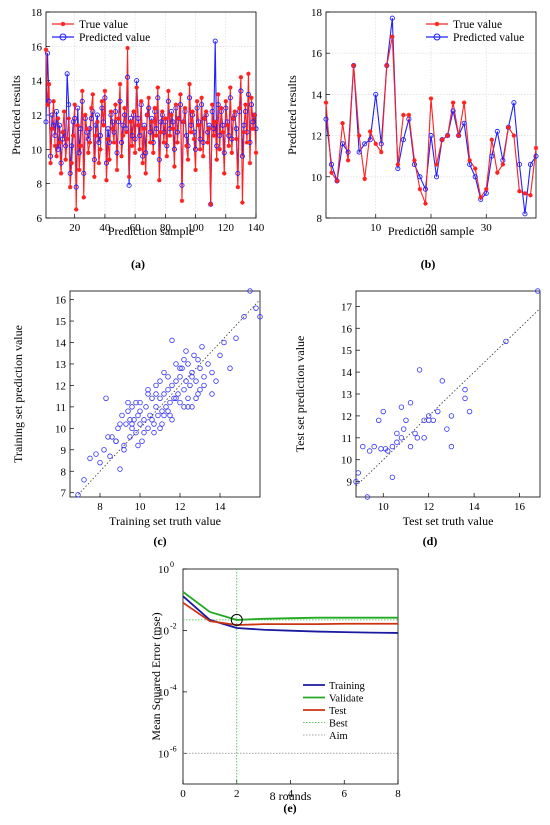 The height and width of the screenshot is (825, 550). Describe the element at coordinates (103, 25) in the screenshot. I see `legend-label: True value` at that location.